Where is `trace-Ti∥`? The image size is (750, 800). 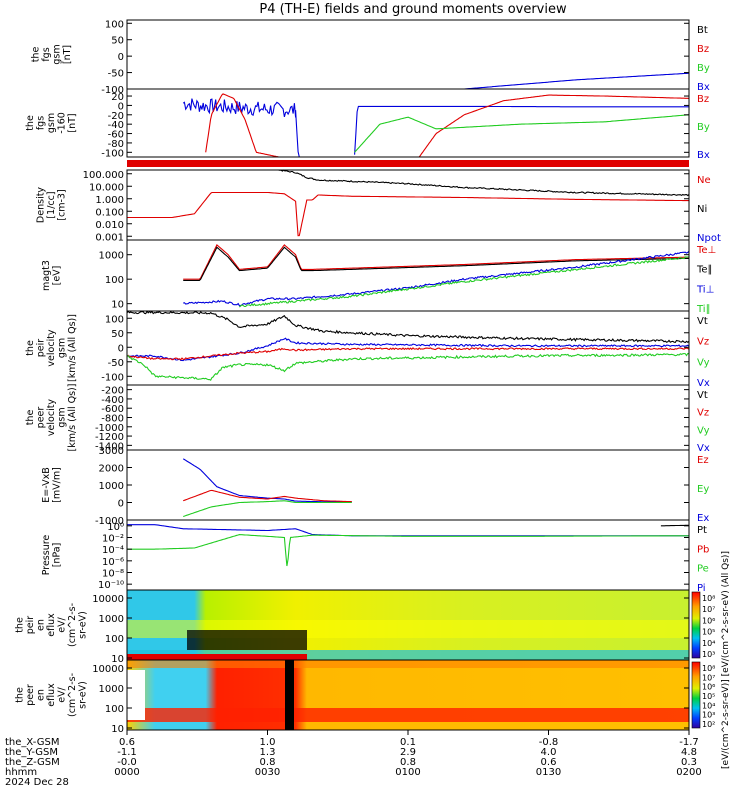 trace-Ti∥ is located at coordinates (464, 282).